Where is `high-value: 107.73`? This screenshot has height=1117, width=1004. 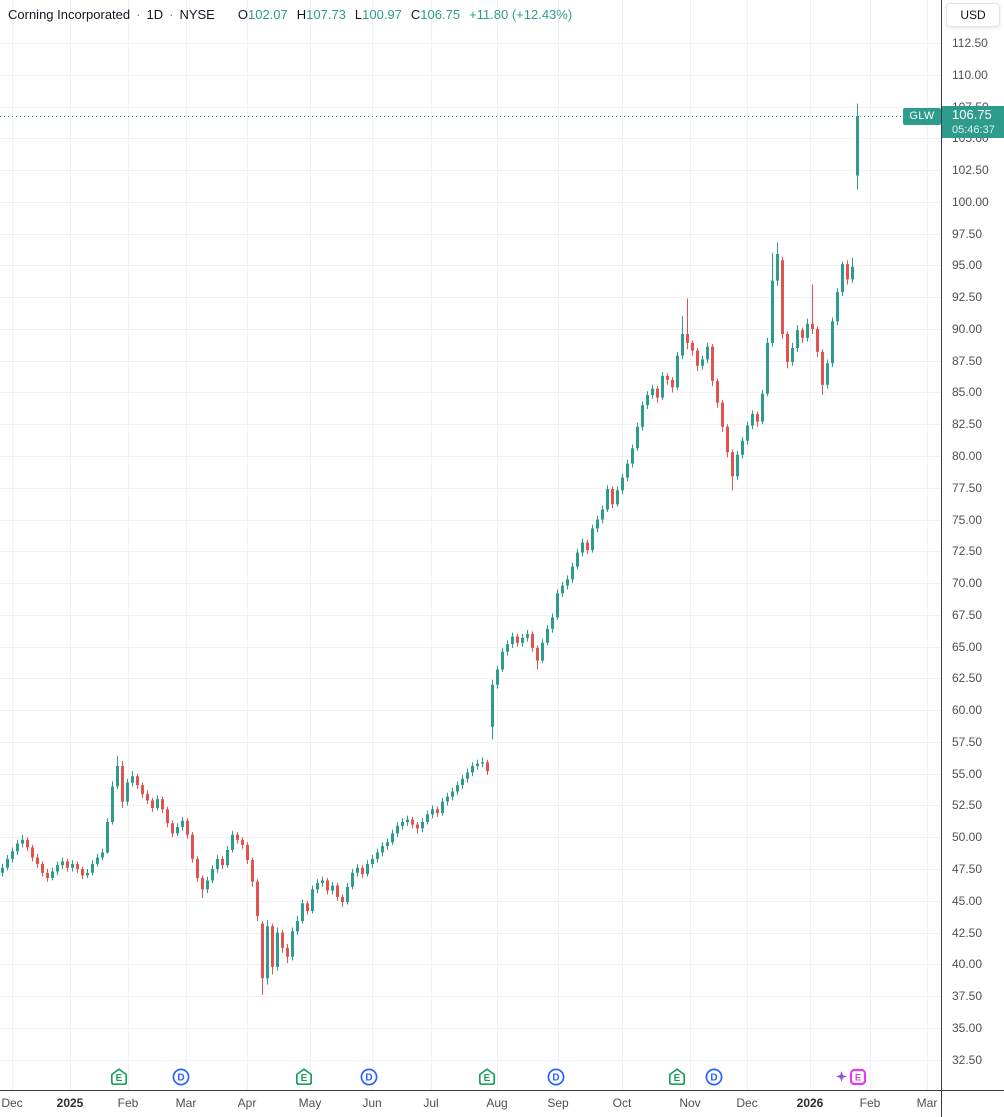
high-value: 107.73 is located at coordinates (326, 14).